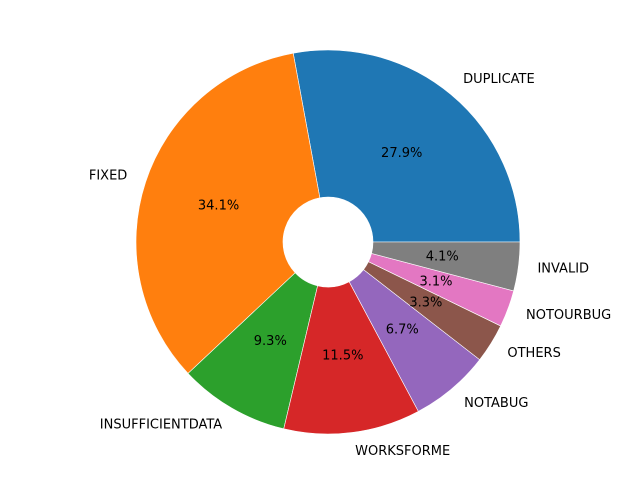 The width and height of the screenshot is (640, 485). I want to click on pct-label-duplicate: 27.9%, so click(401, 153).